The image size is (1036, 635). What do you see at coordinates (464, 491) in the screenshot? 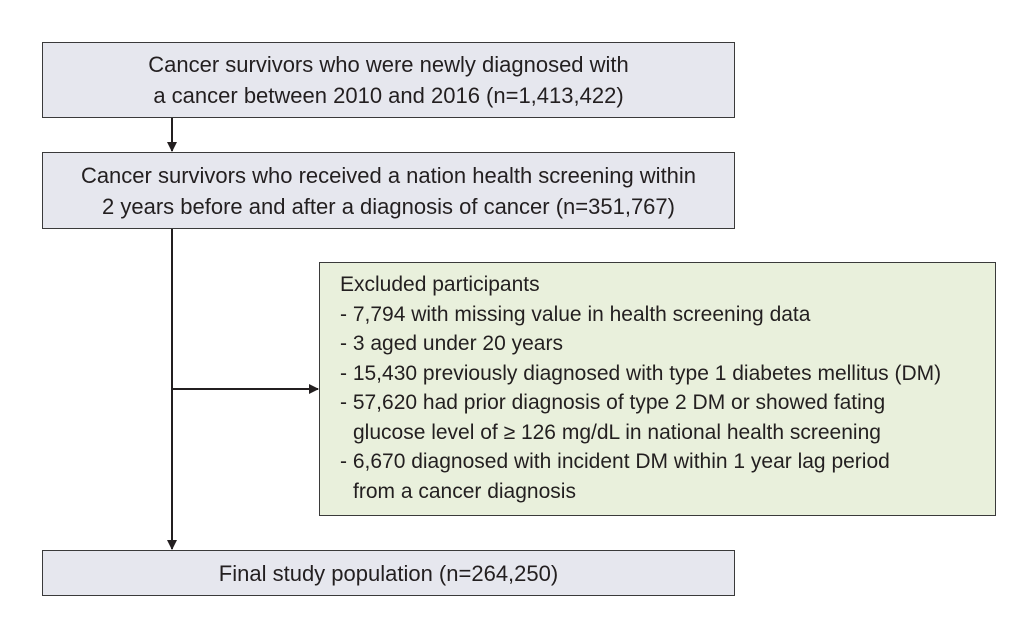
I see `exclusion-item-continuation: from a cancer diagnosis` at bounding box center [464, 491].